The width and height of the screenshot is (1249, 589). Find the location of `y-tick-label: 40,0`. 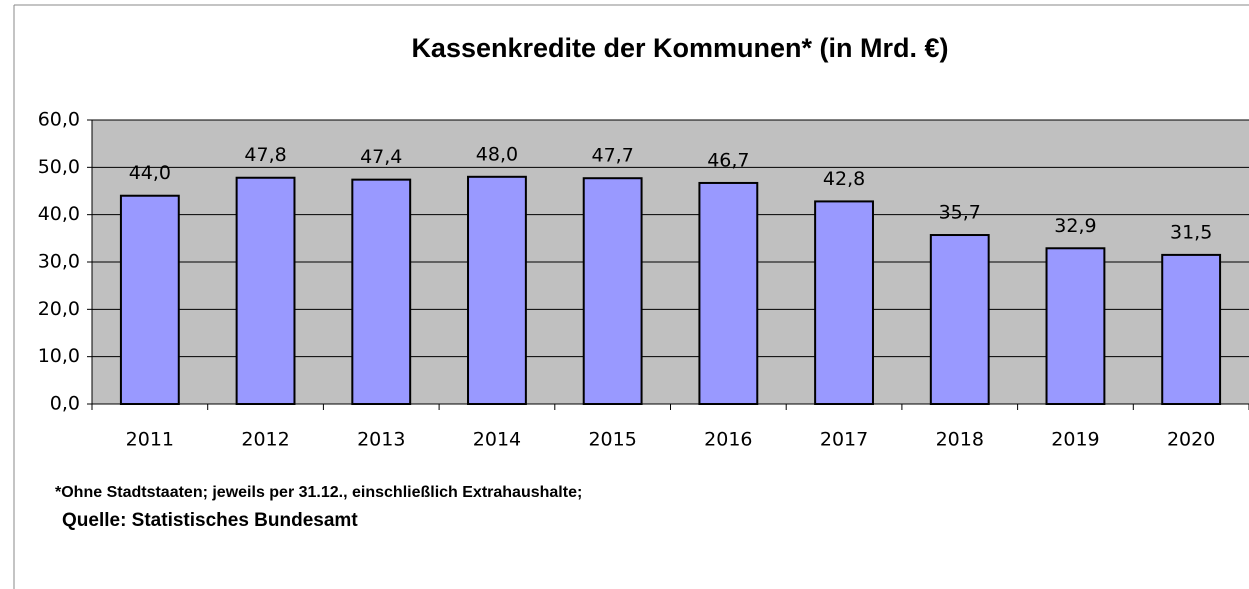

y-tick-label: 40,0 is located at coordinates (59, 214).